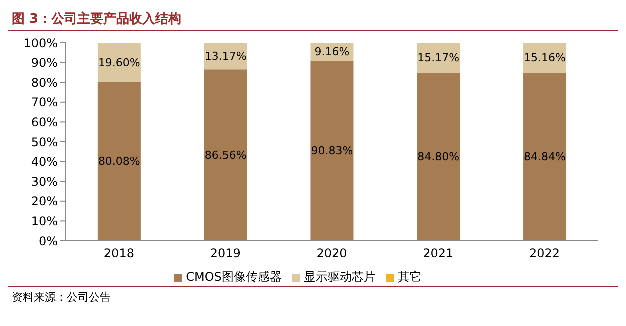  I want to click on x-tick-label: 2022, so click(545, 253).